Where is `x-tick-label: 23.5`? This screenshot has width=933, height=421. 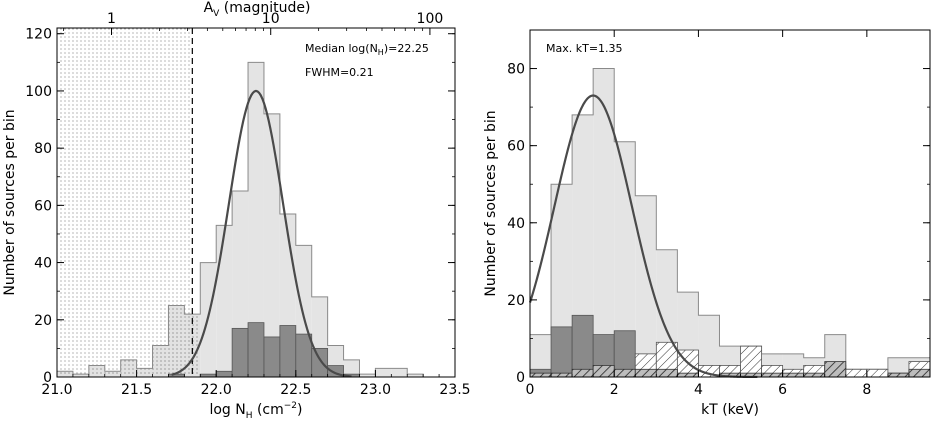 x-tick-label: 23.5 is located at coordinates (454, 390).